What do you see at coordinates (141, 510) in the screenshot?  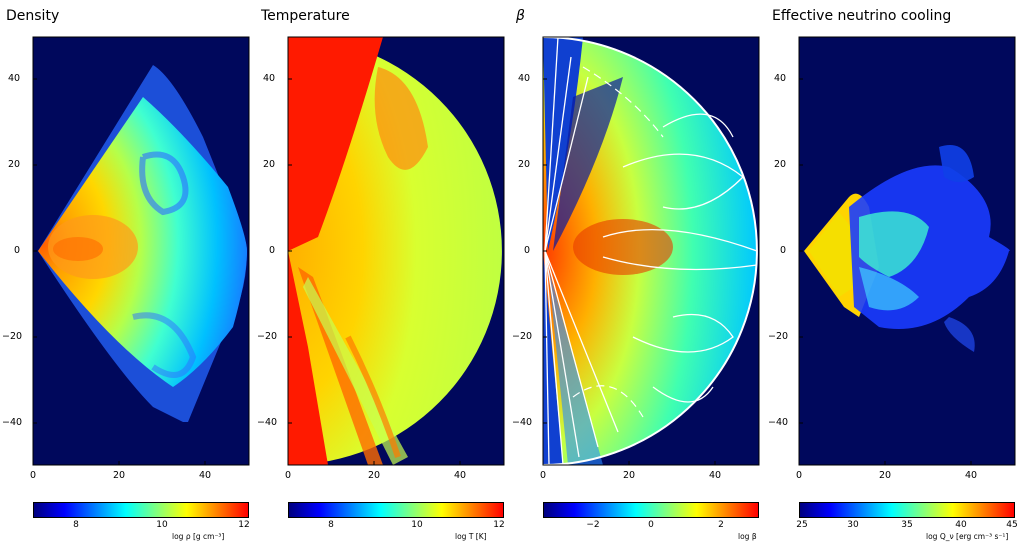 I see `density-colorbar` at bounding box center [141, 510].